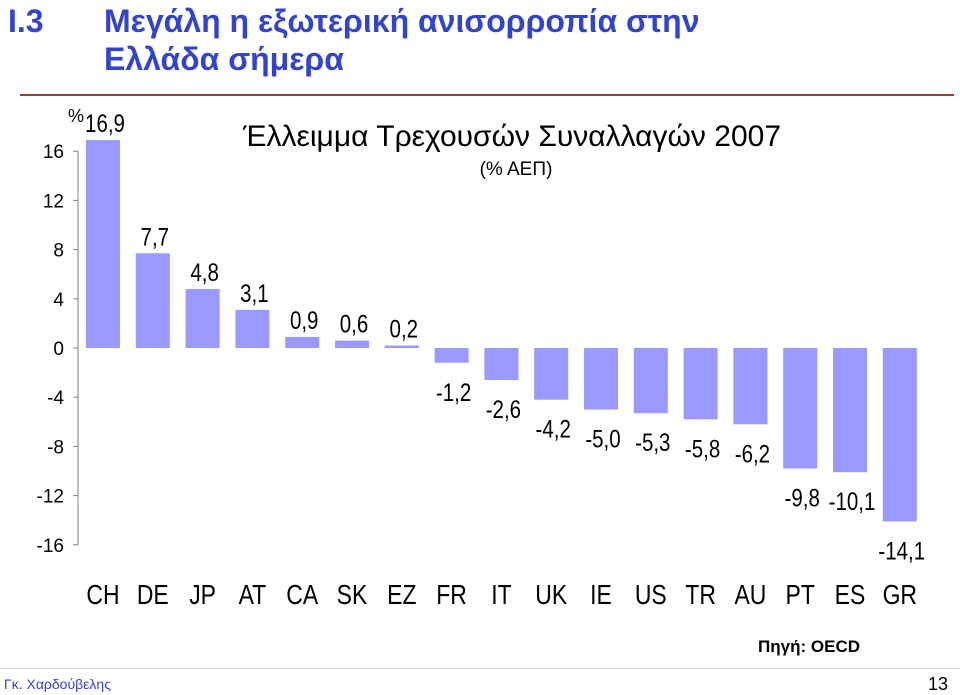 Image resolution: width=960 pixels, height=695 pixels. What do you see at coordinates (601, 595) in the screenshot?
I see `category-label: IE` at bounding box center [601, 595].